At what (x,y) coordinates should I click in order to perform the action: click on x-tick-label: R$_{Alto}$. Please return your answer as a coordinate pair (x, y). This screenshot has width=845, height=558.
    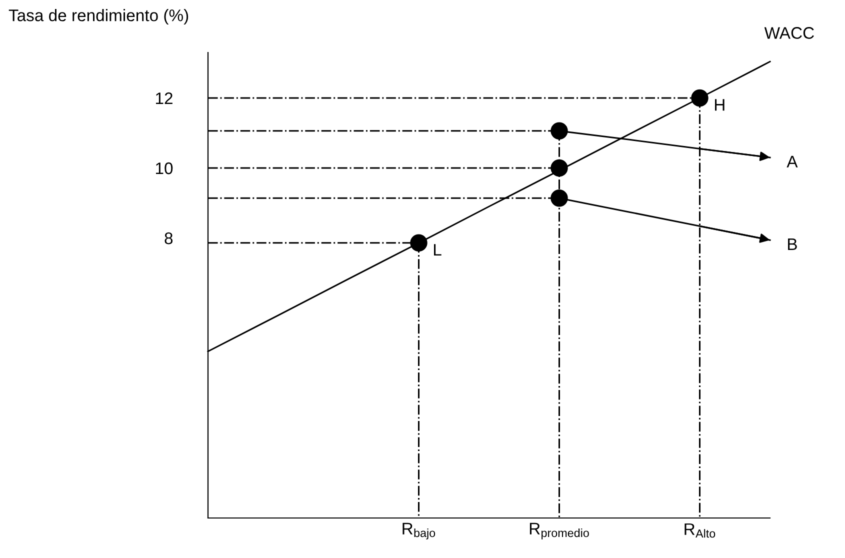
    Looking at the image, I should click on (700, 530).